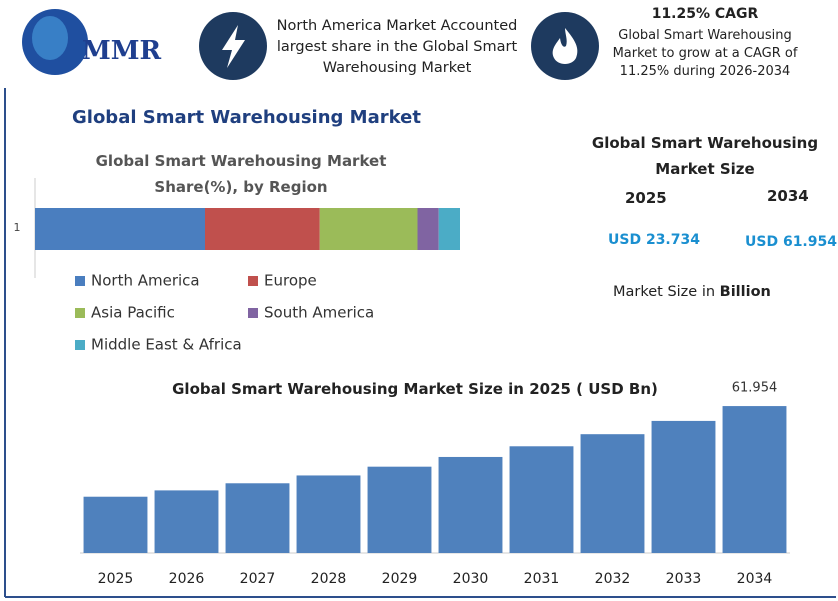 The height and width of the screenshot is (601, 838). What do you see at coordinates (745, 292) in the screenshot?
I see `unit: Billion` at bounding box center [745, 292].